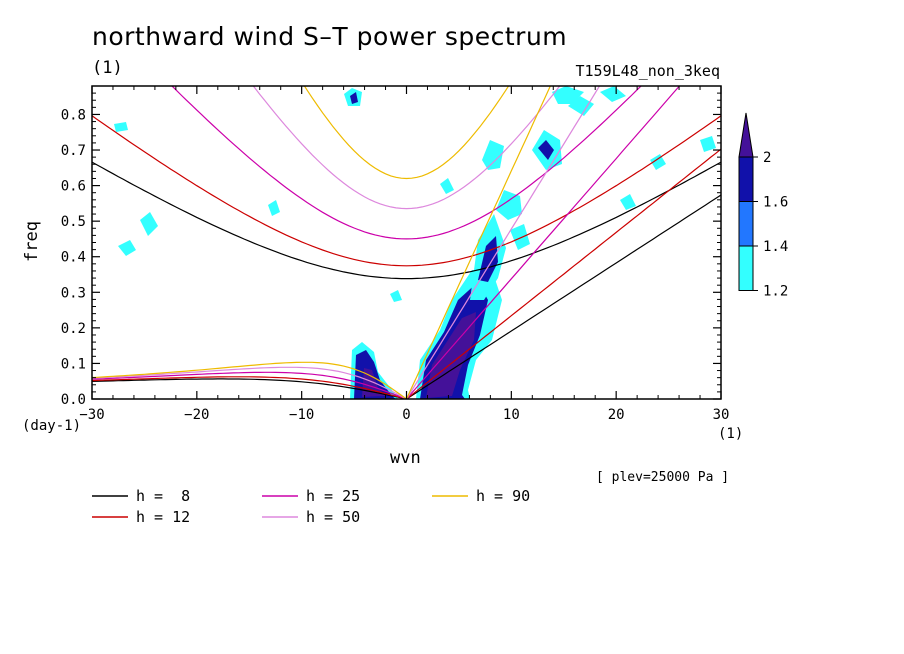  I want to click on x-tick-label: −30, so click(91, 415).